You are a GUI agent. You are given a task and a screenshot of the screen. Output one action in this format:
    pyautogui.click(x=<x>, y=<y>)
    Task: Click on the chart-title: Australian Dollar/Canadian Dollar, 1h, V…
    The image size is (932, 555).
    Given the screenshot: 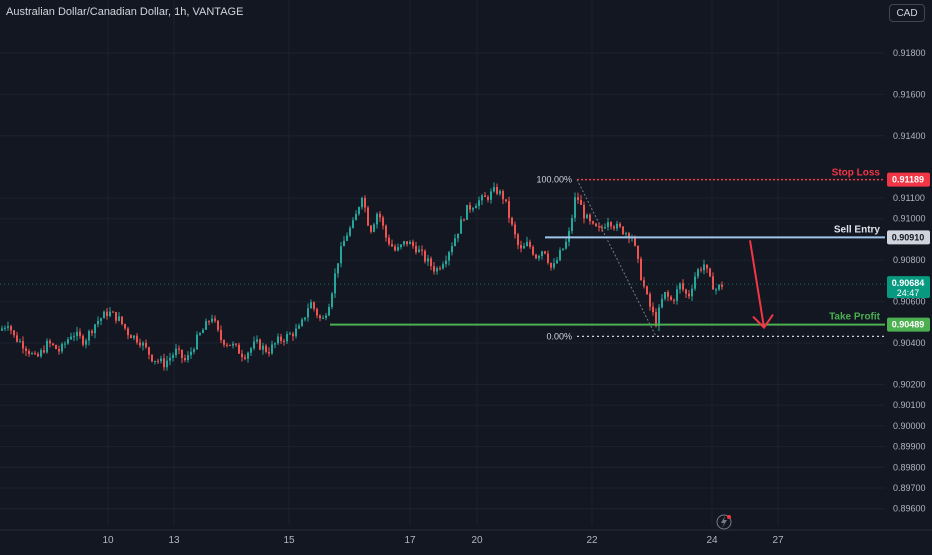 What is the action you would take?
    pyautogui.click(x=125, y=12)
    